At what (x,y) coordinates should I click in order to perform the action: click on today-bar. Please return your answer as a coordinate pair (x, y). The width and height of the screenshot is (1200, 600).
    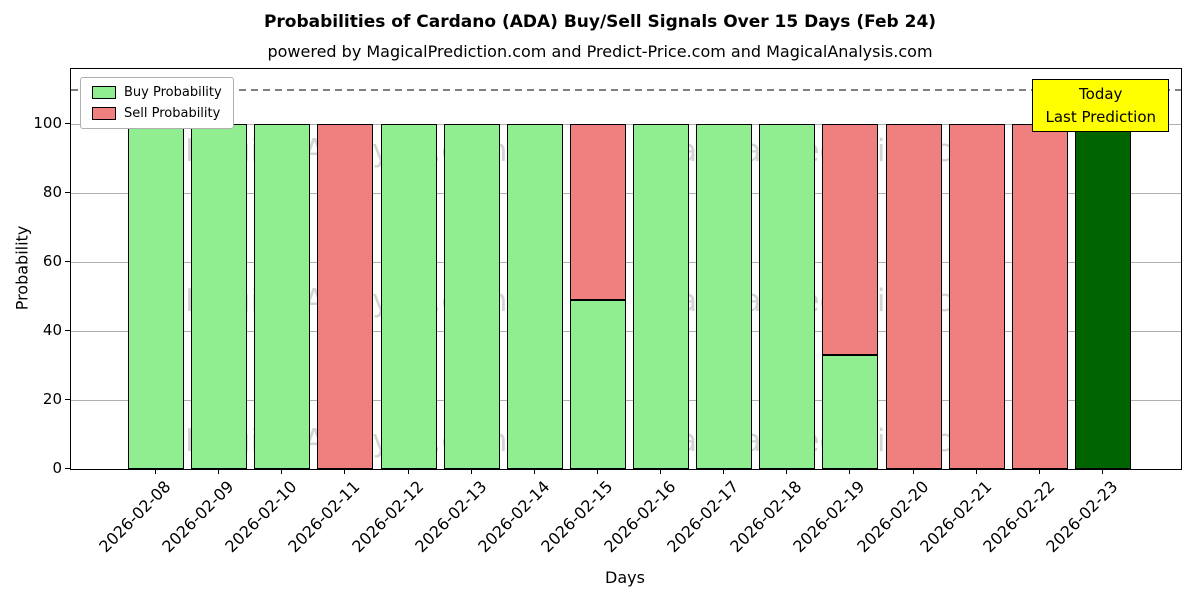
    Looking at the image, I should click on (1103, 296).